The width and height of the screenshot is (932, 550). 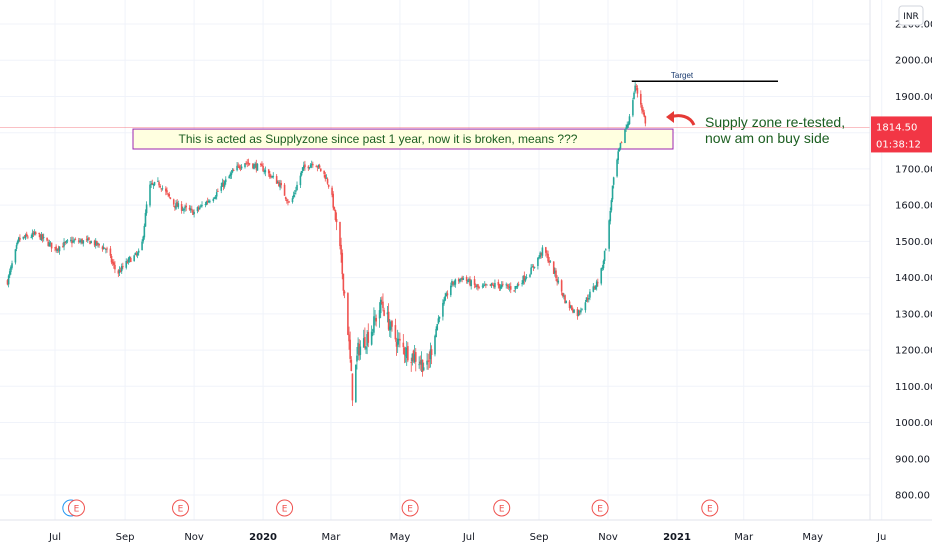 What do you see at coordinates (400, 537) in the screenshot?
I see `x-tick-label: May` at bounding box center [400, 537].